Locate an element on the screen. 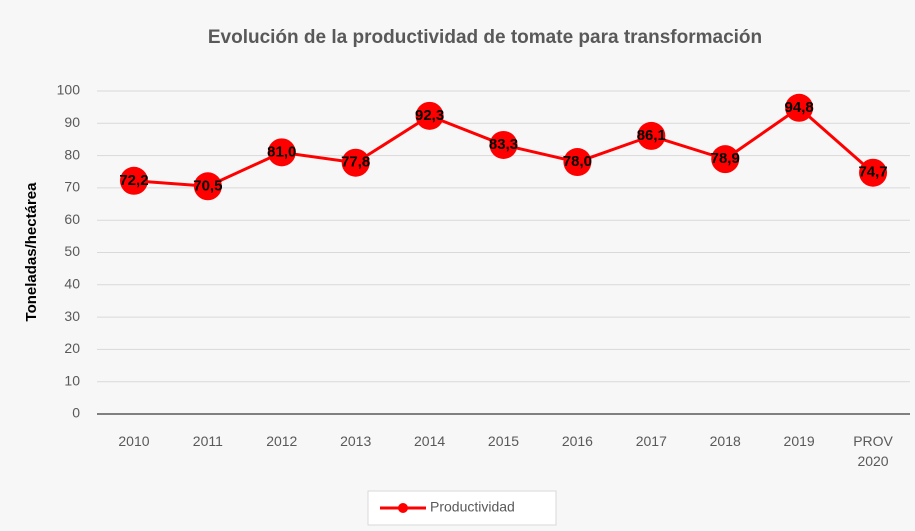  x-tick-label: 2015 is located at coordinates (503, 441).